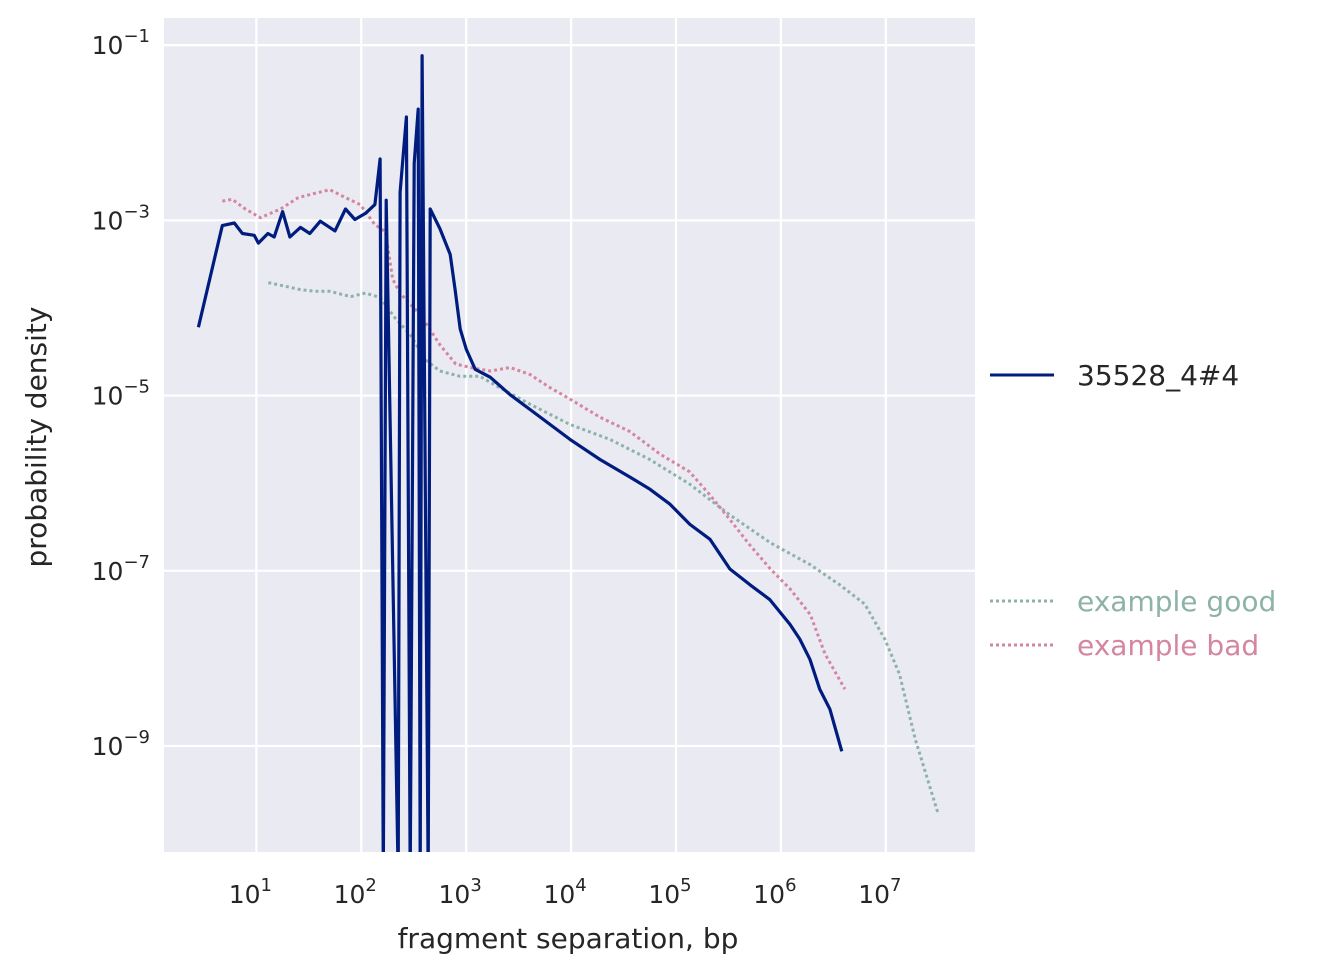 Image resolution: width=1321 pixels, height=976 pixels. I want to click on legend-label: example good, so click(1176, 601).